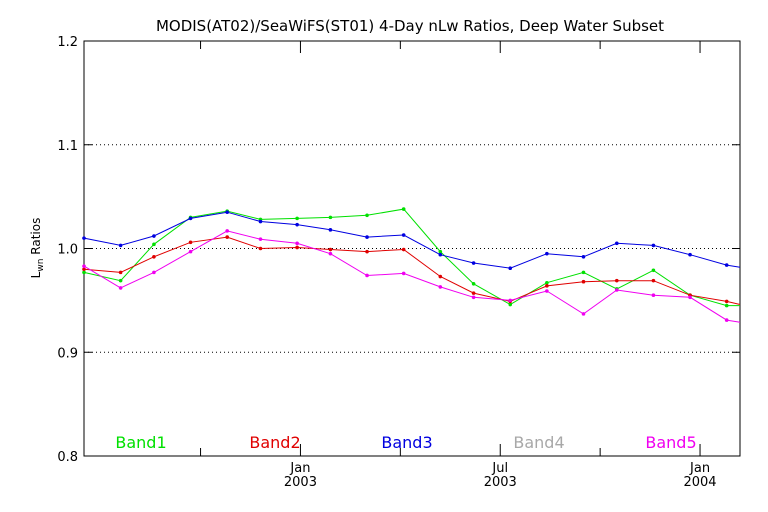  I want to click on legend-entry-band2: Band2, so click(274, 442).